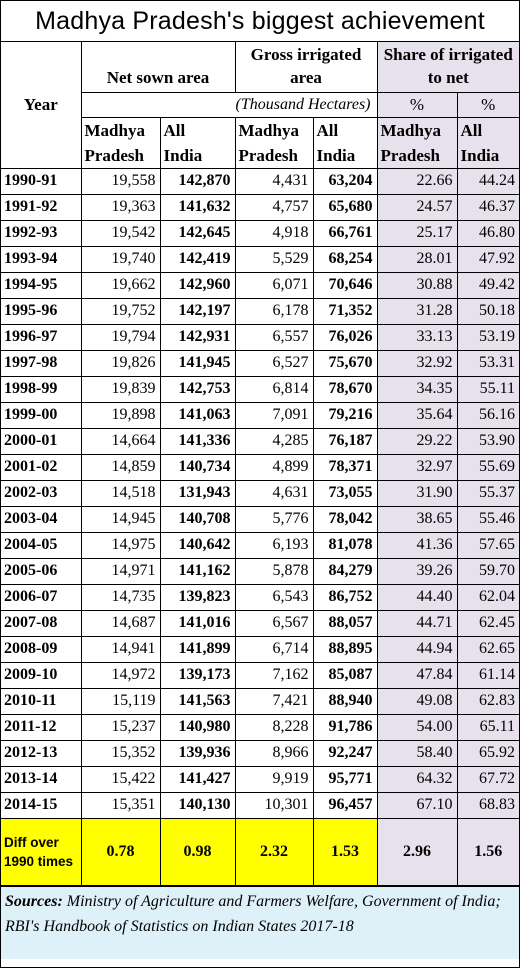 Image resolution: width=520 pixels, height=968 pixels. What do you see at coordinates (345, 337) in the screenshot?
I see `gross-india-cell: 76,026` at bounding box center [345, 337].